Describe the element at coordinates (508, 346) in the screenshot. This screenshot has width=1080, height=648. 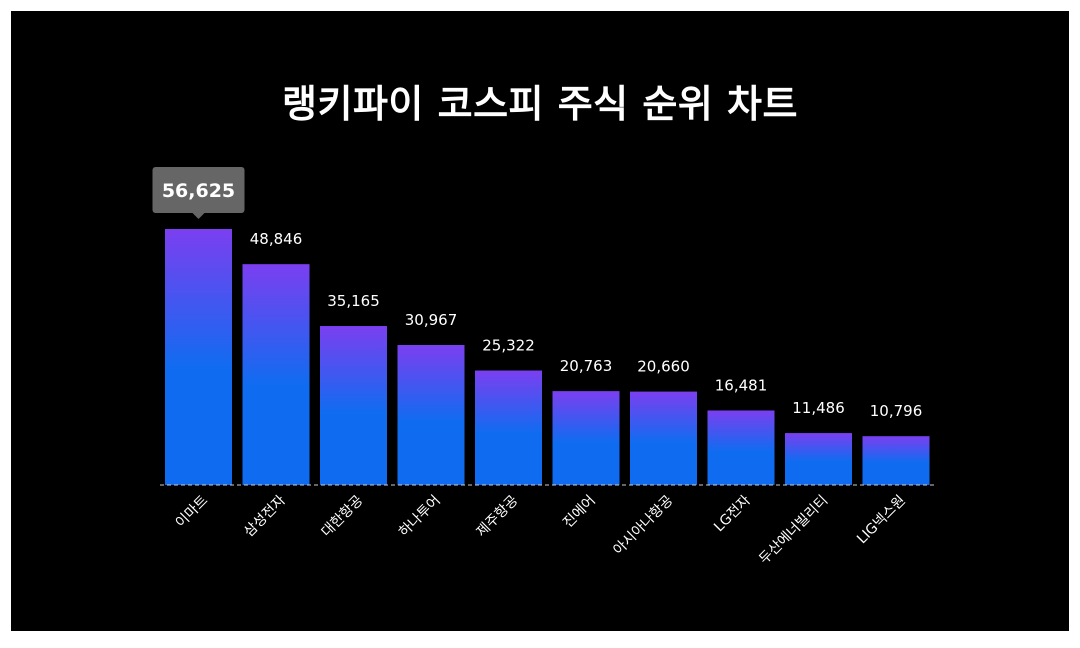
I see `value-label-4: 25,322` at that location.